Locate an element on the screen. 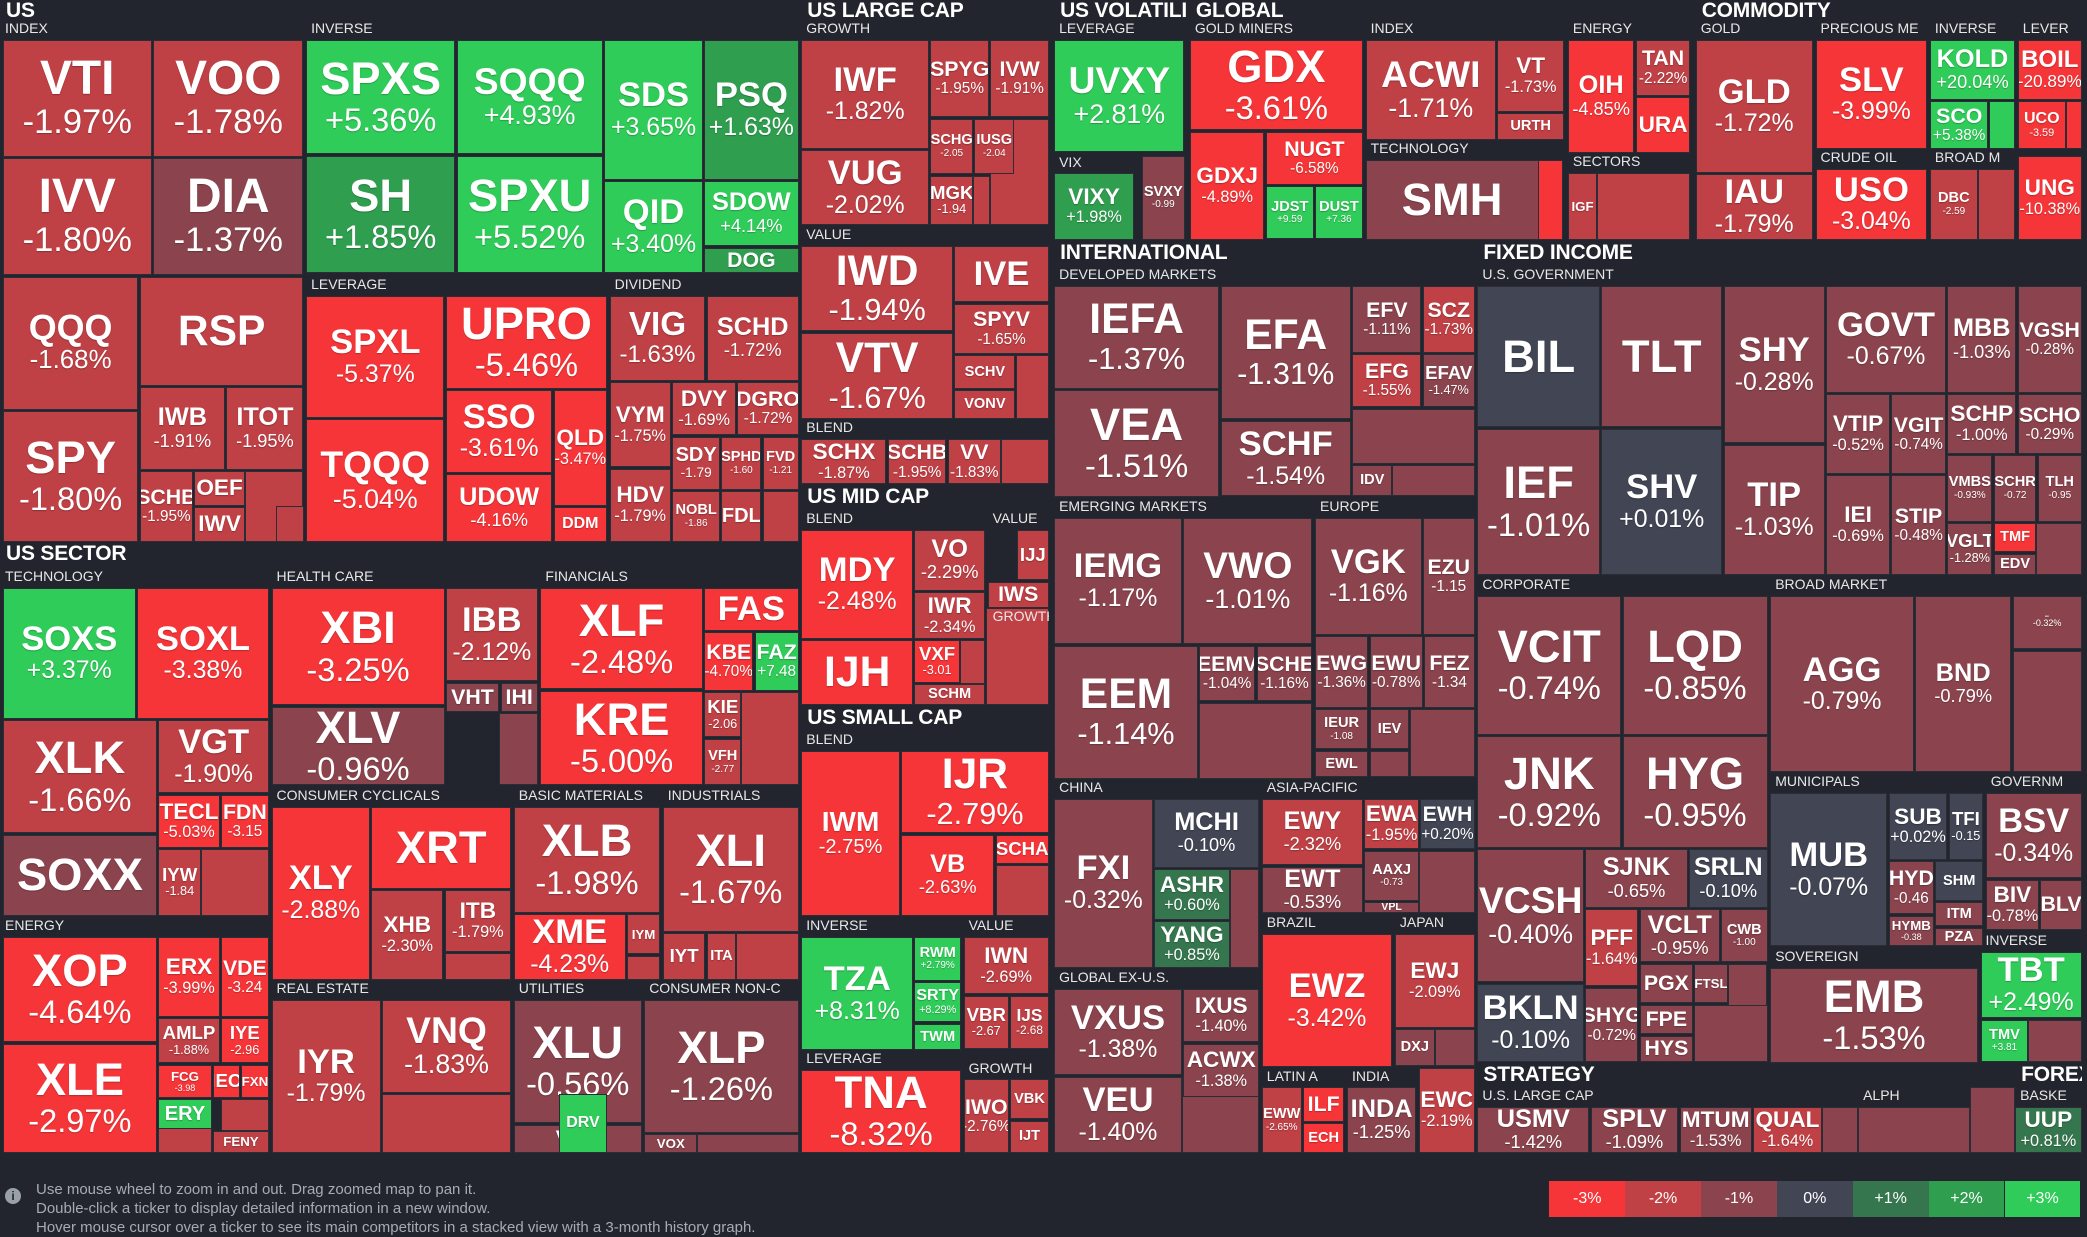  ticker-tile: SCHA is located at coordinates (1022, 849).